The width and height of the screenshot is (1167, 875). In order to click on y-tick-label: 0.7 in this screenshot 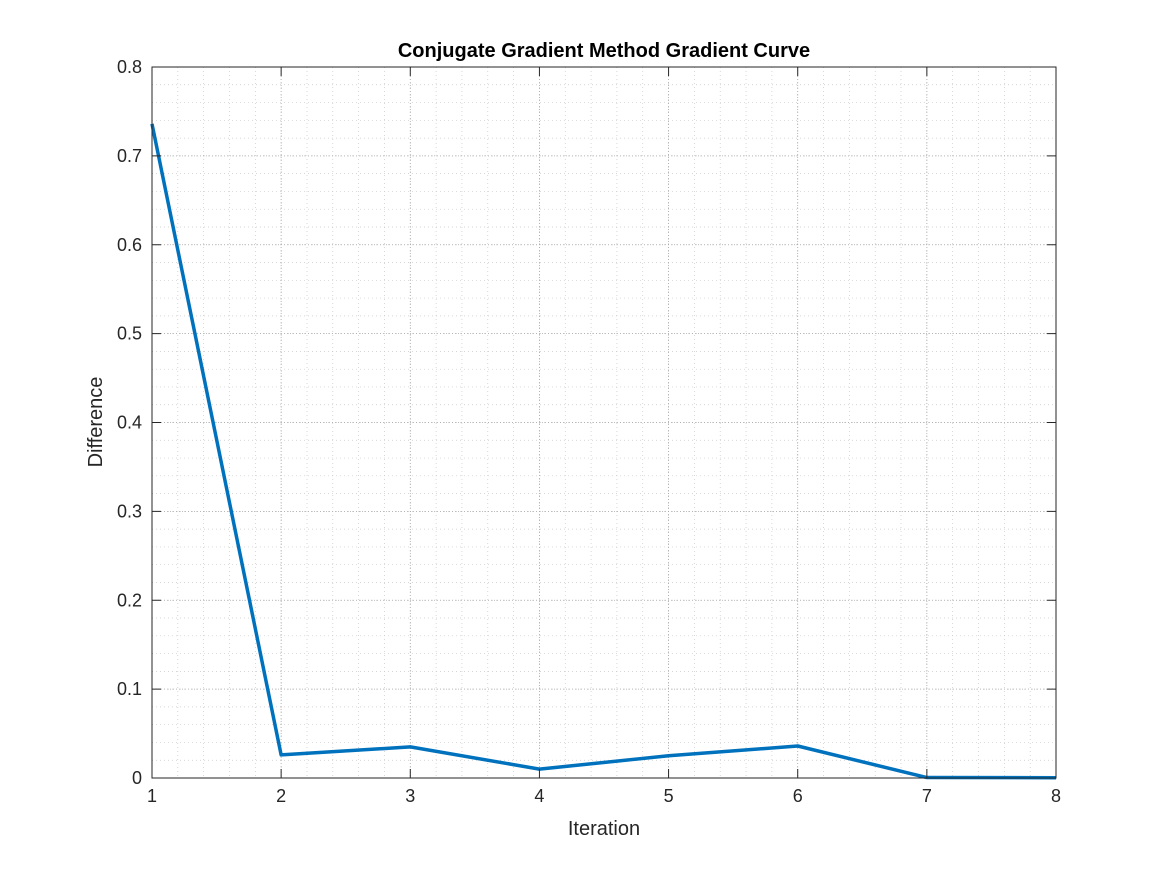, I will do `click(129, 156)`.